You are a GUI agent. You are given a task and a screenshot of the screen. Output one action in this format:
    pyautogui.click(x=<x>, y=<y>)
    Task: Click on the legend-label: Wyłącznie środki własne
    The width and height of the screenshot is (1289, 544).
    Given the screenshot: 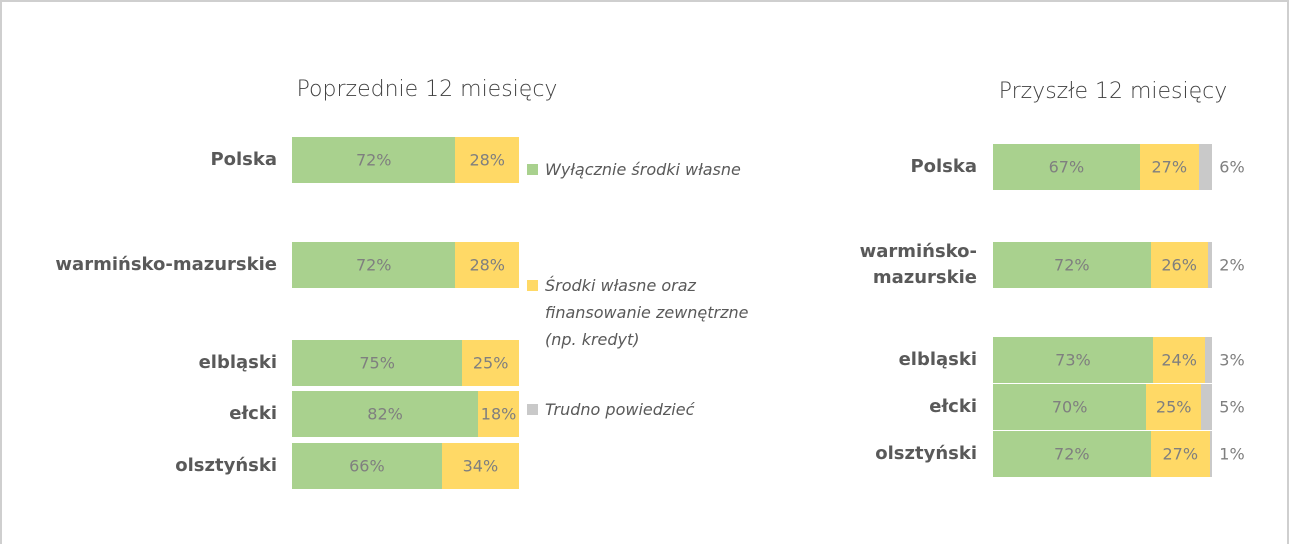 What is the action you would take?
    pyautogui.click(x=643, y=169)
    